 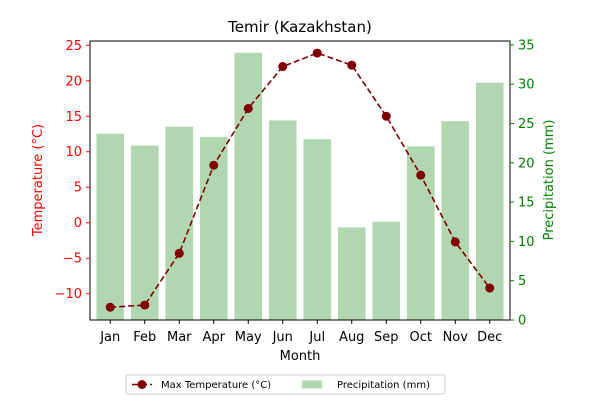 What do you see at coordinates (526, 124) in the screenshot?
I see `y-right-tick-label: 25` at bounding box center [526, 124].